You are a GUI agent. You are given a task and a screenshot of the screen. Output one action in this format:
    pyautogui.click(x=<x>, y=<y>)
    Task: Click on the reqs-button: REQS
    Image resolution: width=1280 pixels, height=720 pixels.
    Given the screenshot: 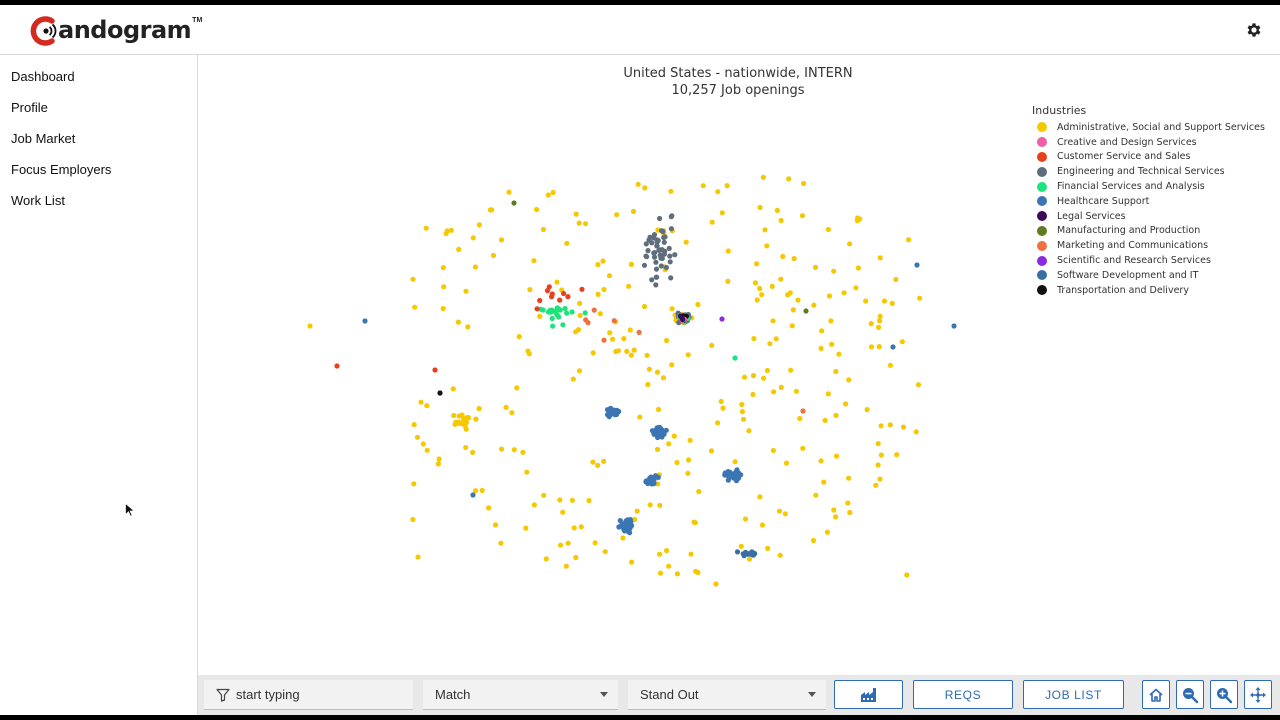 What is the action you would take?
    pyautogui.click(x=963, y=694)
    